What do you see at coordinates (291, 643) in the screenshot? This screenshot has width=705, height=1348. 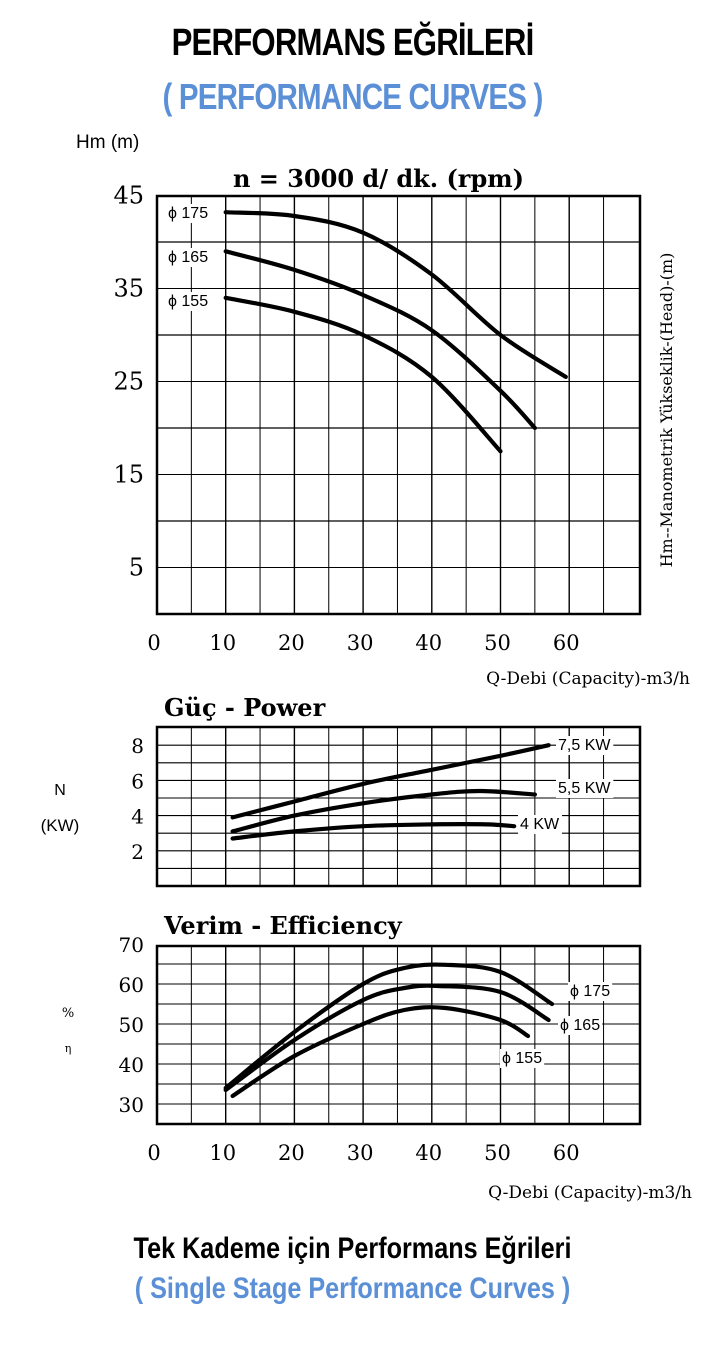 I see `head-x-tick-label: 20` at bounding box center [291, 643].